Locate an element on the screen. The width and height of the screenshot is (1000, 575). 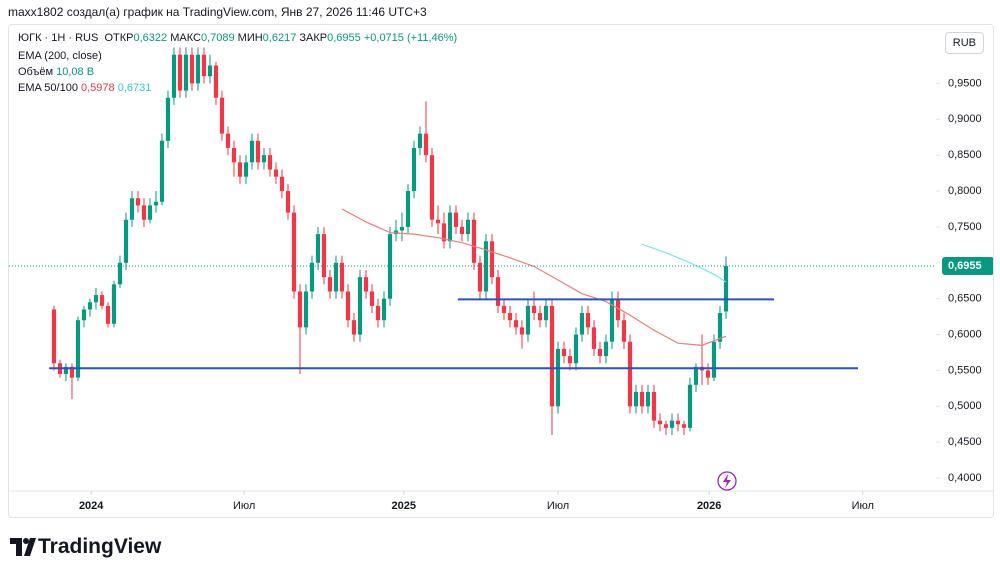
symbol: ЮГК · 1Н · RUS is located at coordinates (58, 38).